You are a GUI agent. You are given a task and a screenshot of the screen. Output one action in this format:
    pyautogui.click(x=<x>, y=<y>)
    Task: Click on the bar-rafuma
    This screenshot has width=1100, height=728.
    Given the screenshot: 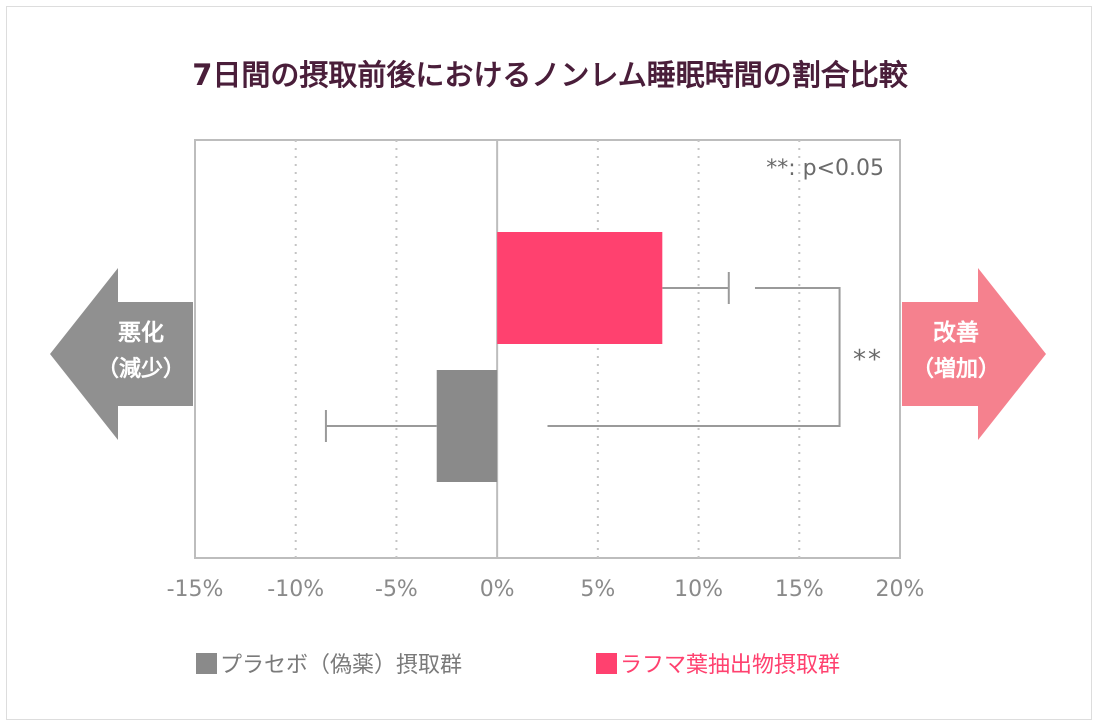 What is the action you would take?
    pyautogui.click(x=580, y=288)
    